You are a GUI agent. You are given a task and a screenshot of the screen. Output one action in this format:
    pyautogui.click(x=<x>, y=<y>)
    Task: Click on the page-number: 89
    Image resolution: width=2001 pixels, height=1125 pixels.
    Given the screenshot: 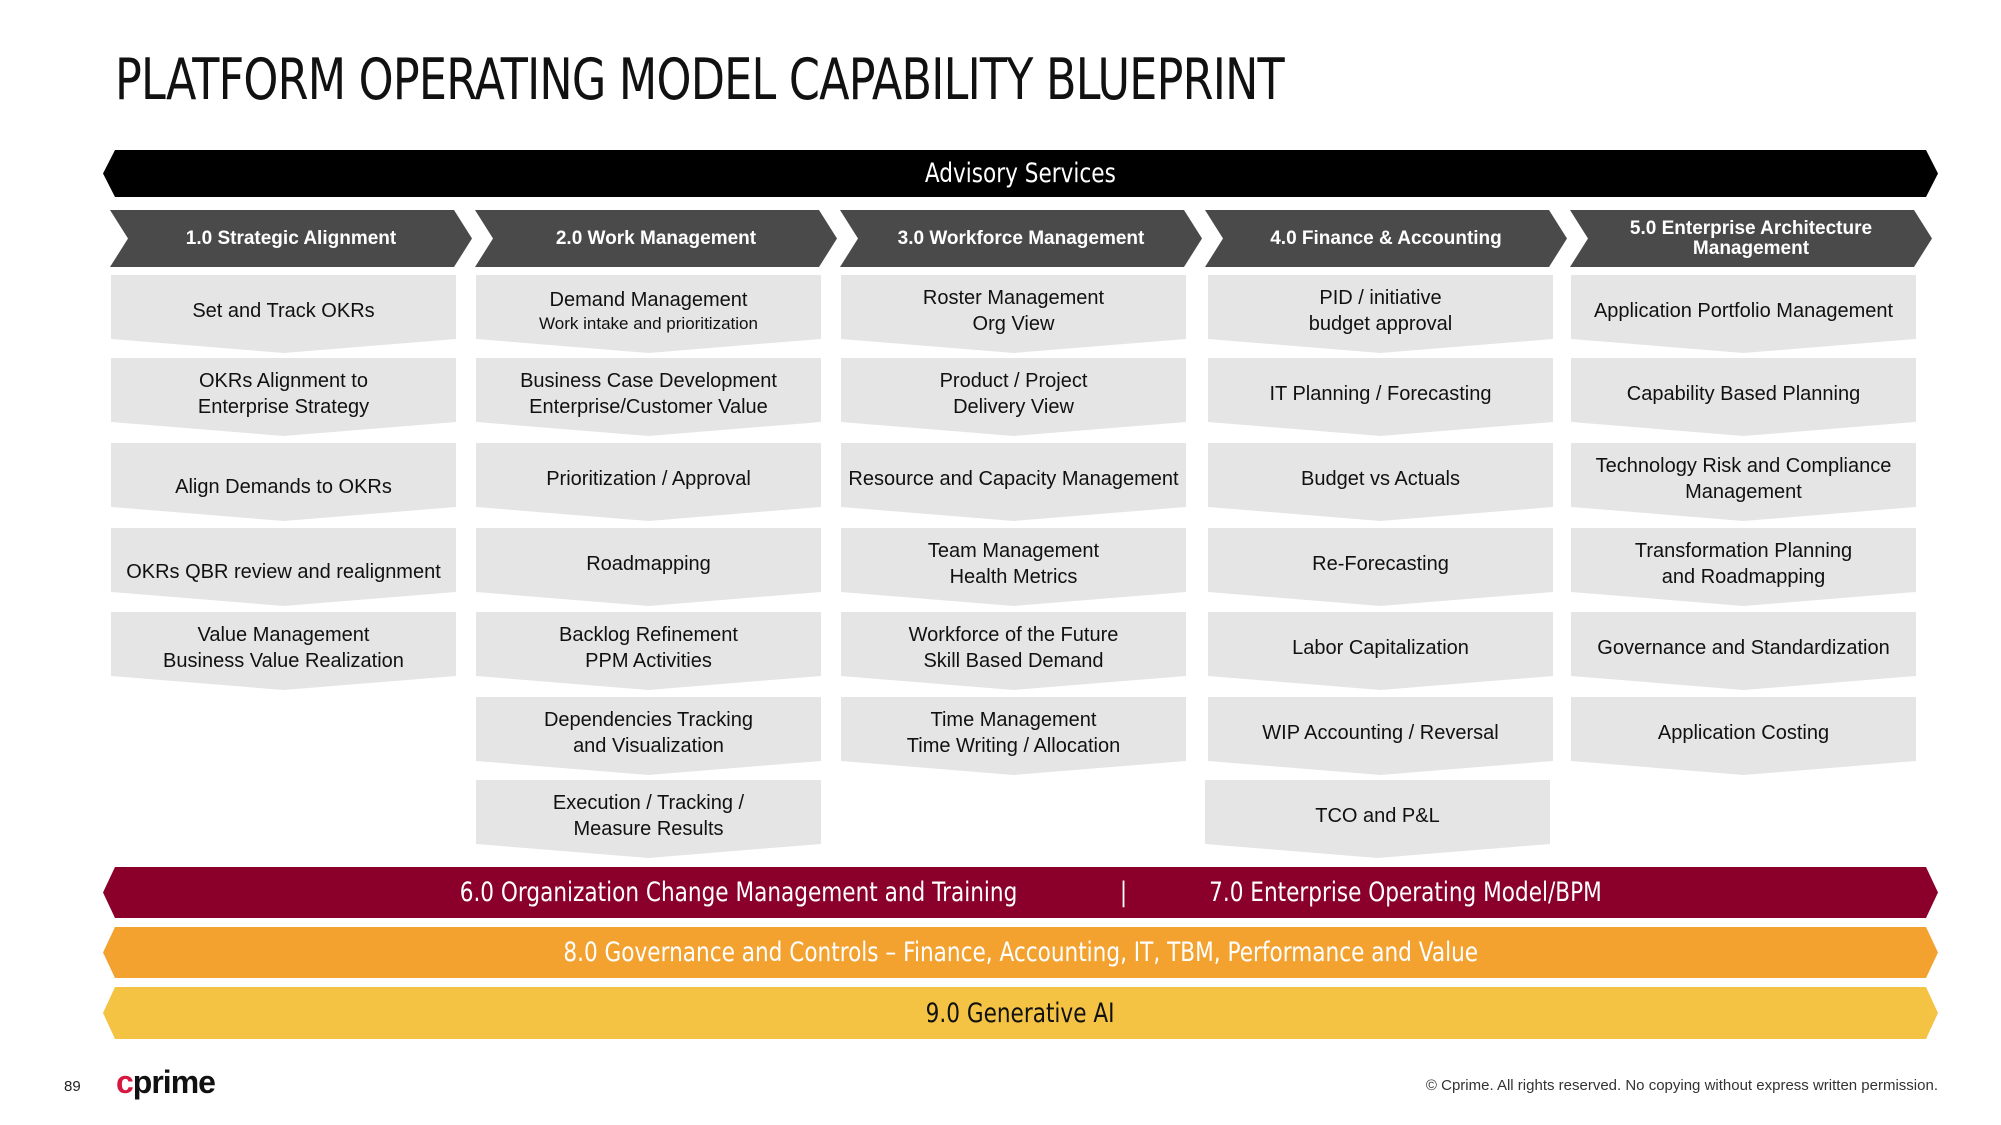 What is the action you would take?
    pyautogui.click(x=72, y=1086)
    